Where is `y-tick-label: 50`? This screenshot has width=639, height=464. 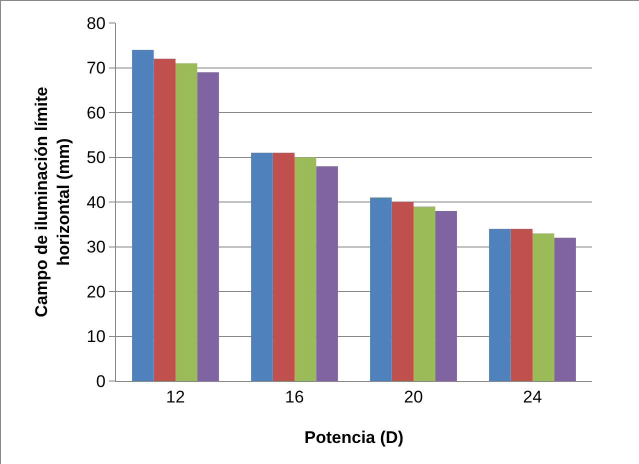 y-tick-label: 50 is located at coordinates (96, 158).